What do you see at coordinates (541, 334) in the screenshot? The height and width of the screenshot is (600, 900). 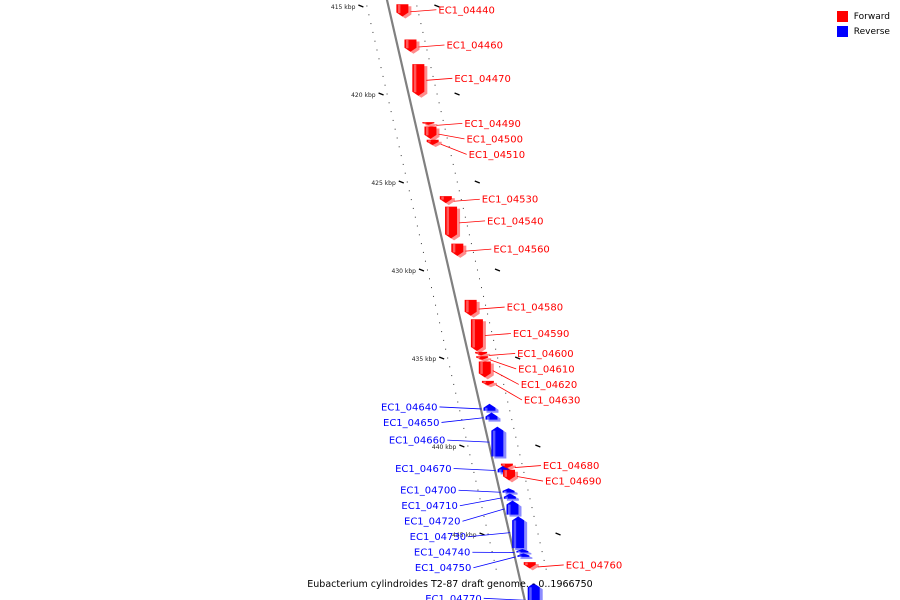 I see `gene-label-EC1_04590: EC1_04590` at bounding box center [541, 334].